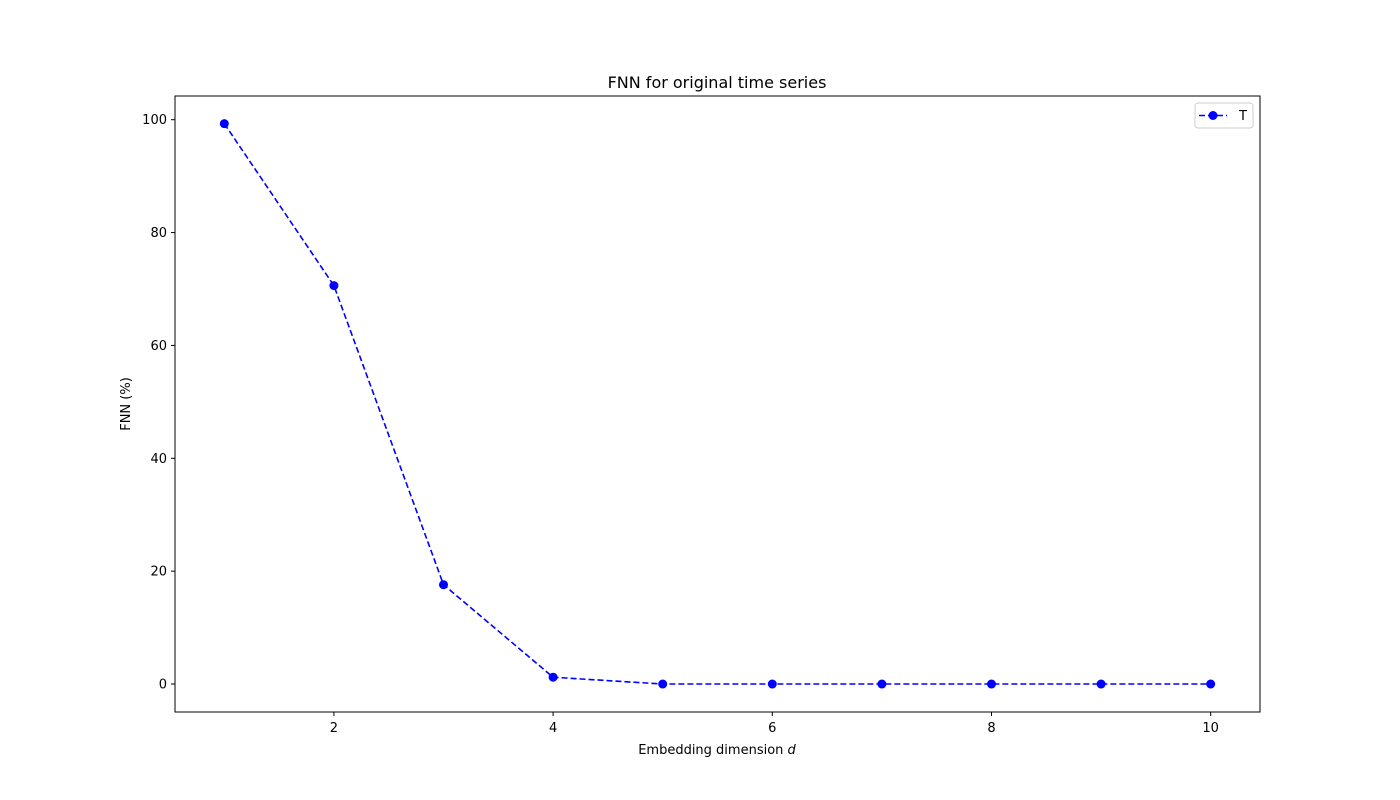 The width and height of the screenshot is (1400, 800). I want to click on x-tick-label: 6, so click(772, 728).